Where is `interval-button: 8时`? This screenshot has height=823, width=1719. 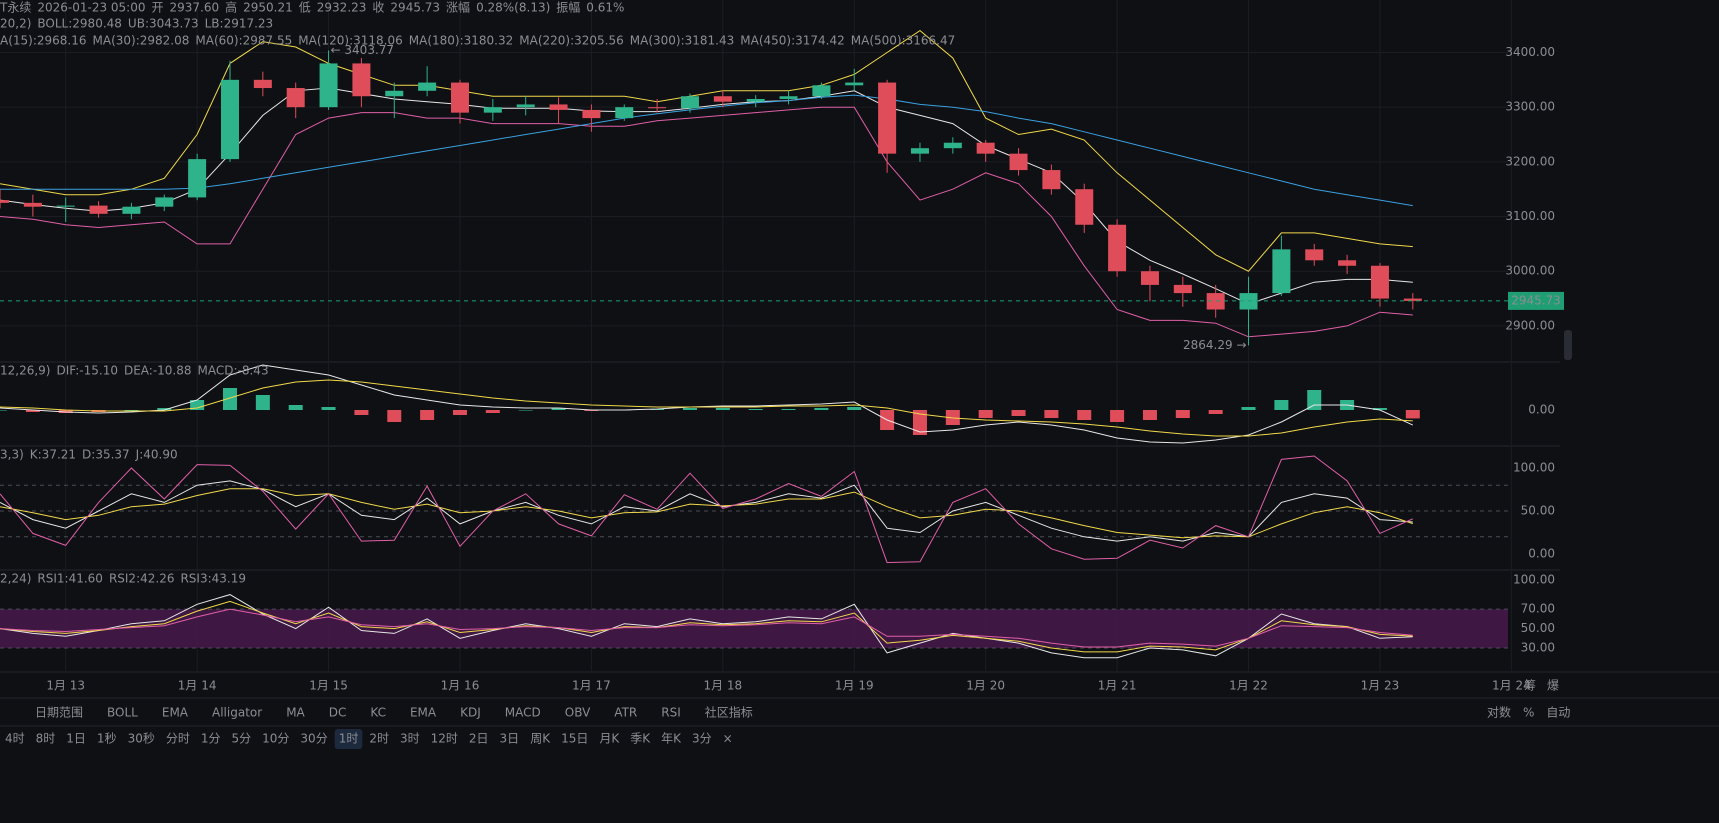
interval-button: 8时 is located at coordinates (46, 739).